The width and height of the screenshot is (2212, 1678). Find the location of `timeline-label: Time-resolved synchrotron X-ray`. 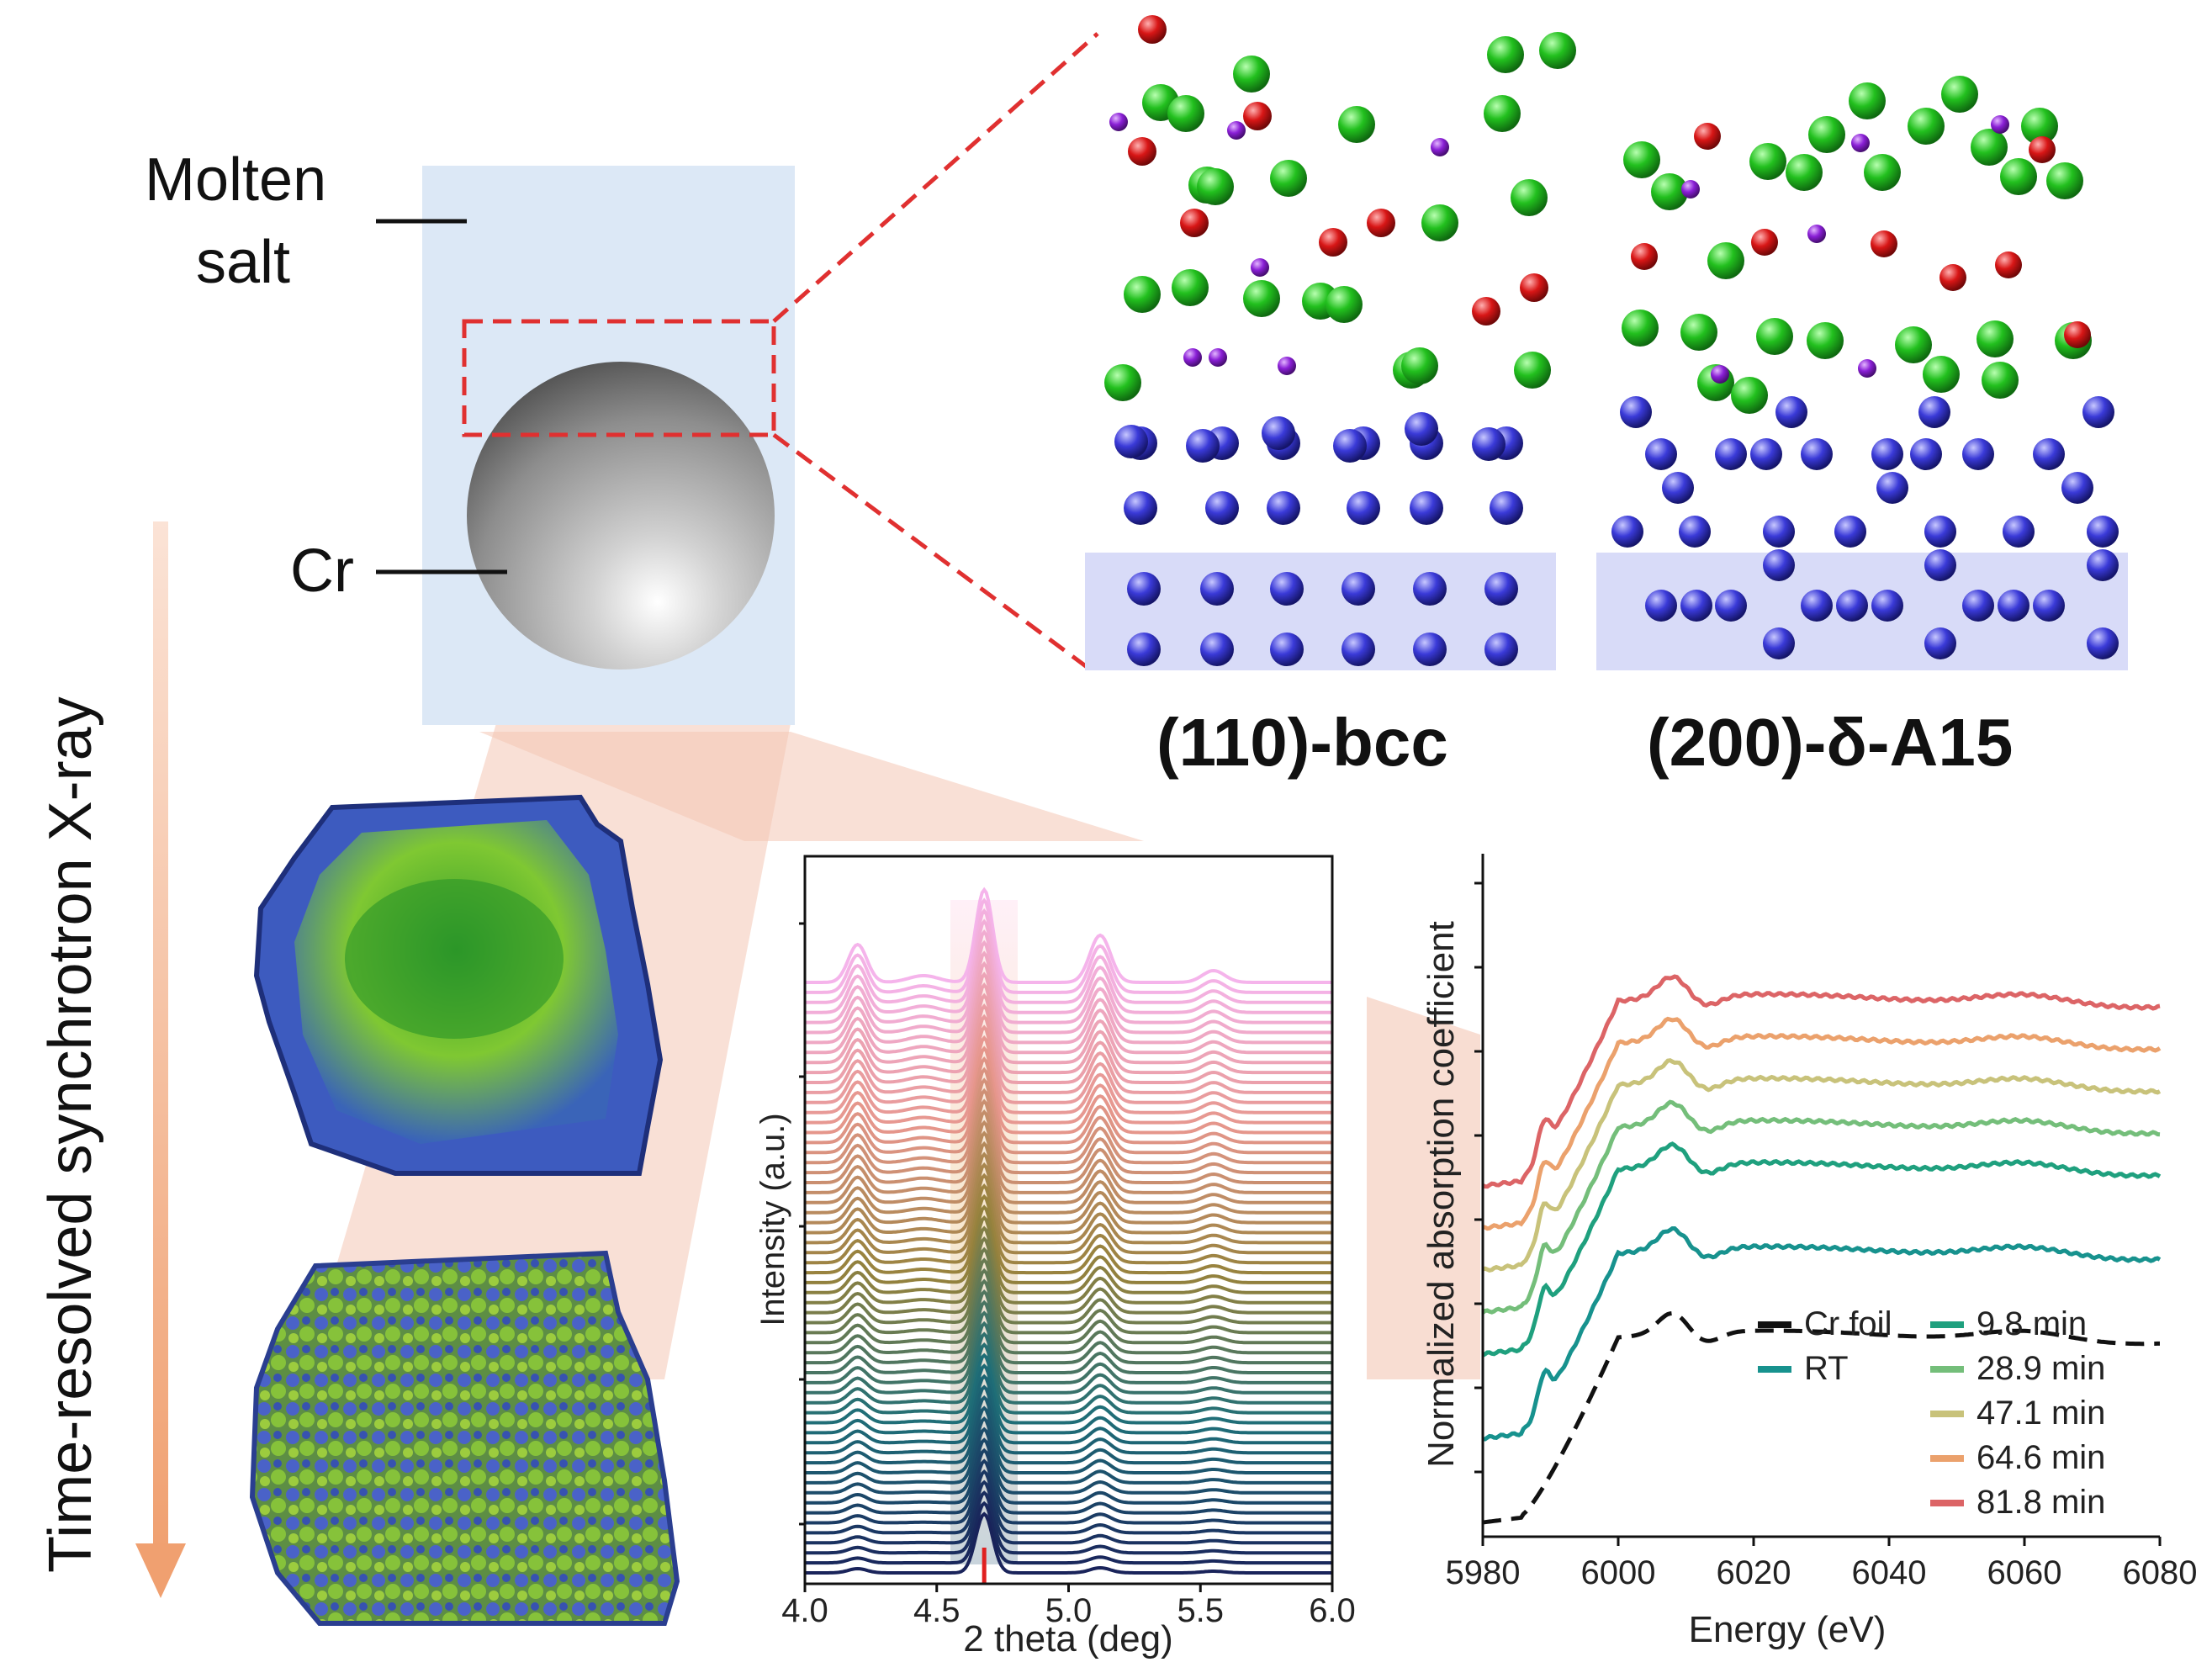

timeline-label: Time-resolved synchrotron X-ray is located at coordinates (70, 1134).